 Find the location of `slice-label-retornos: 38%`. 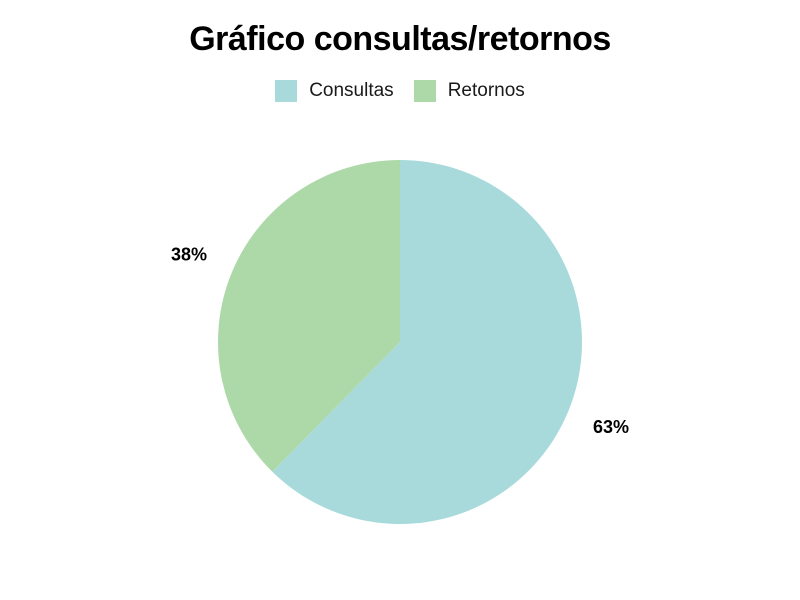

slice-label-retornos: 38% is located at coordinates (189, 254).